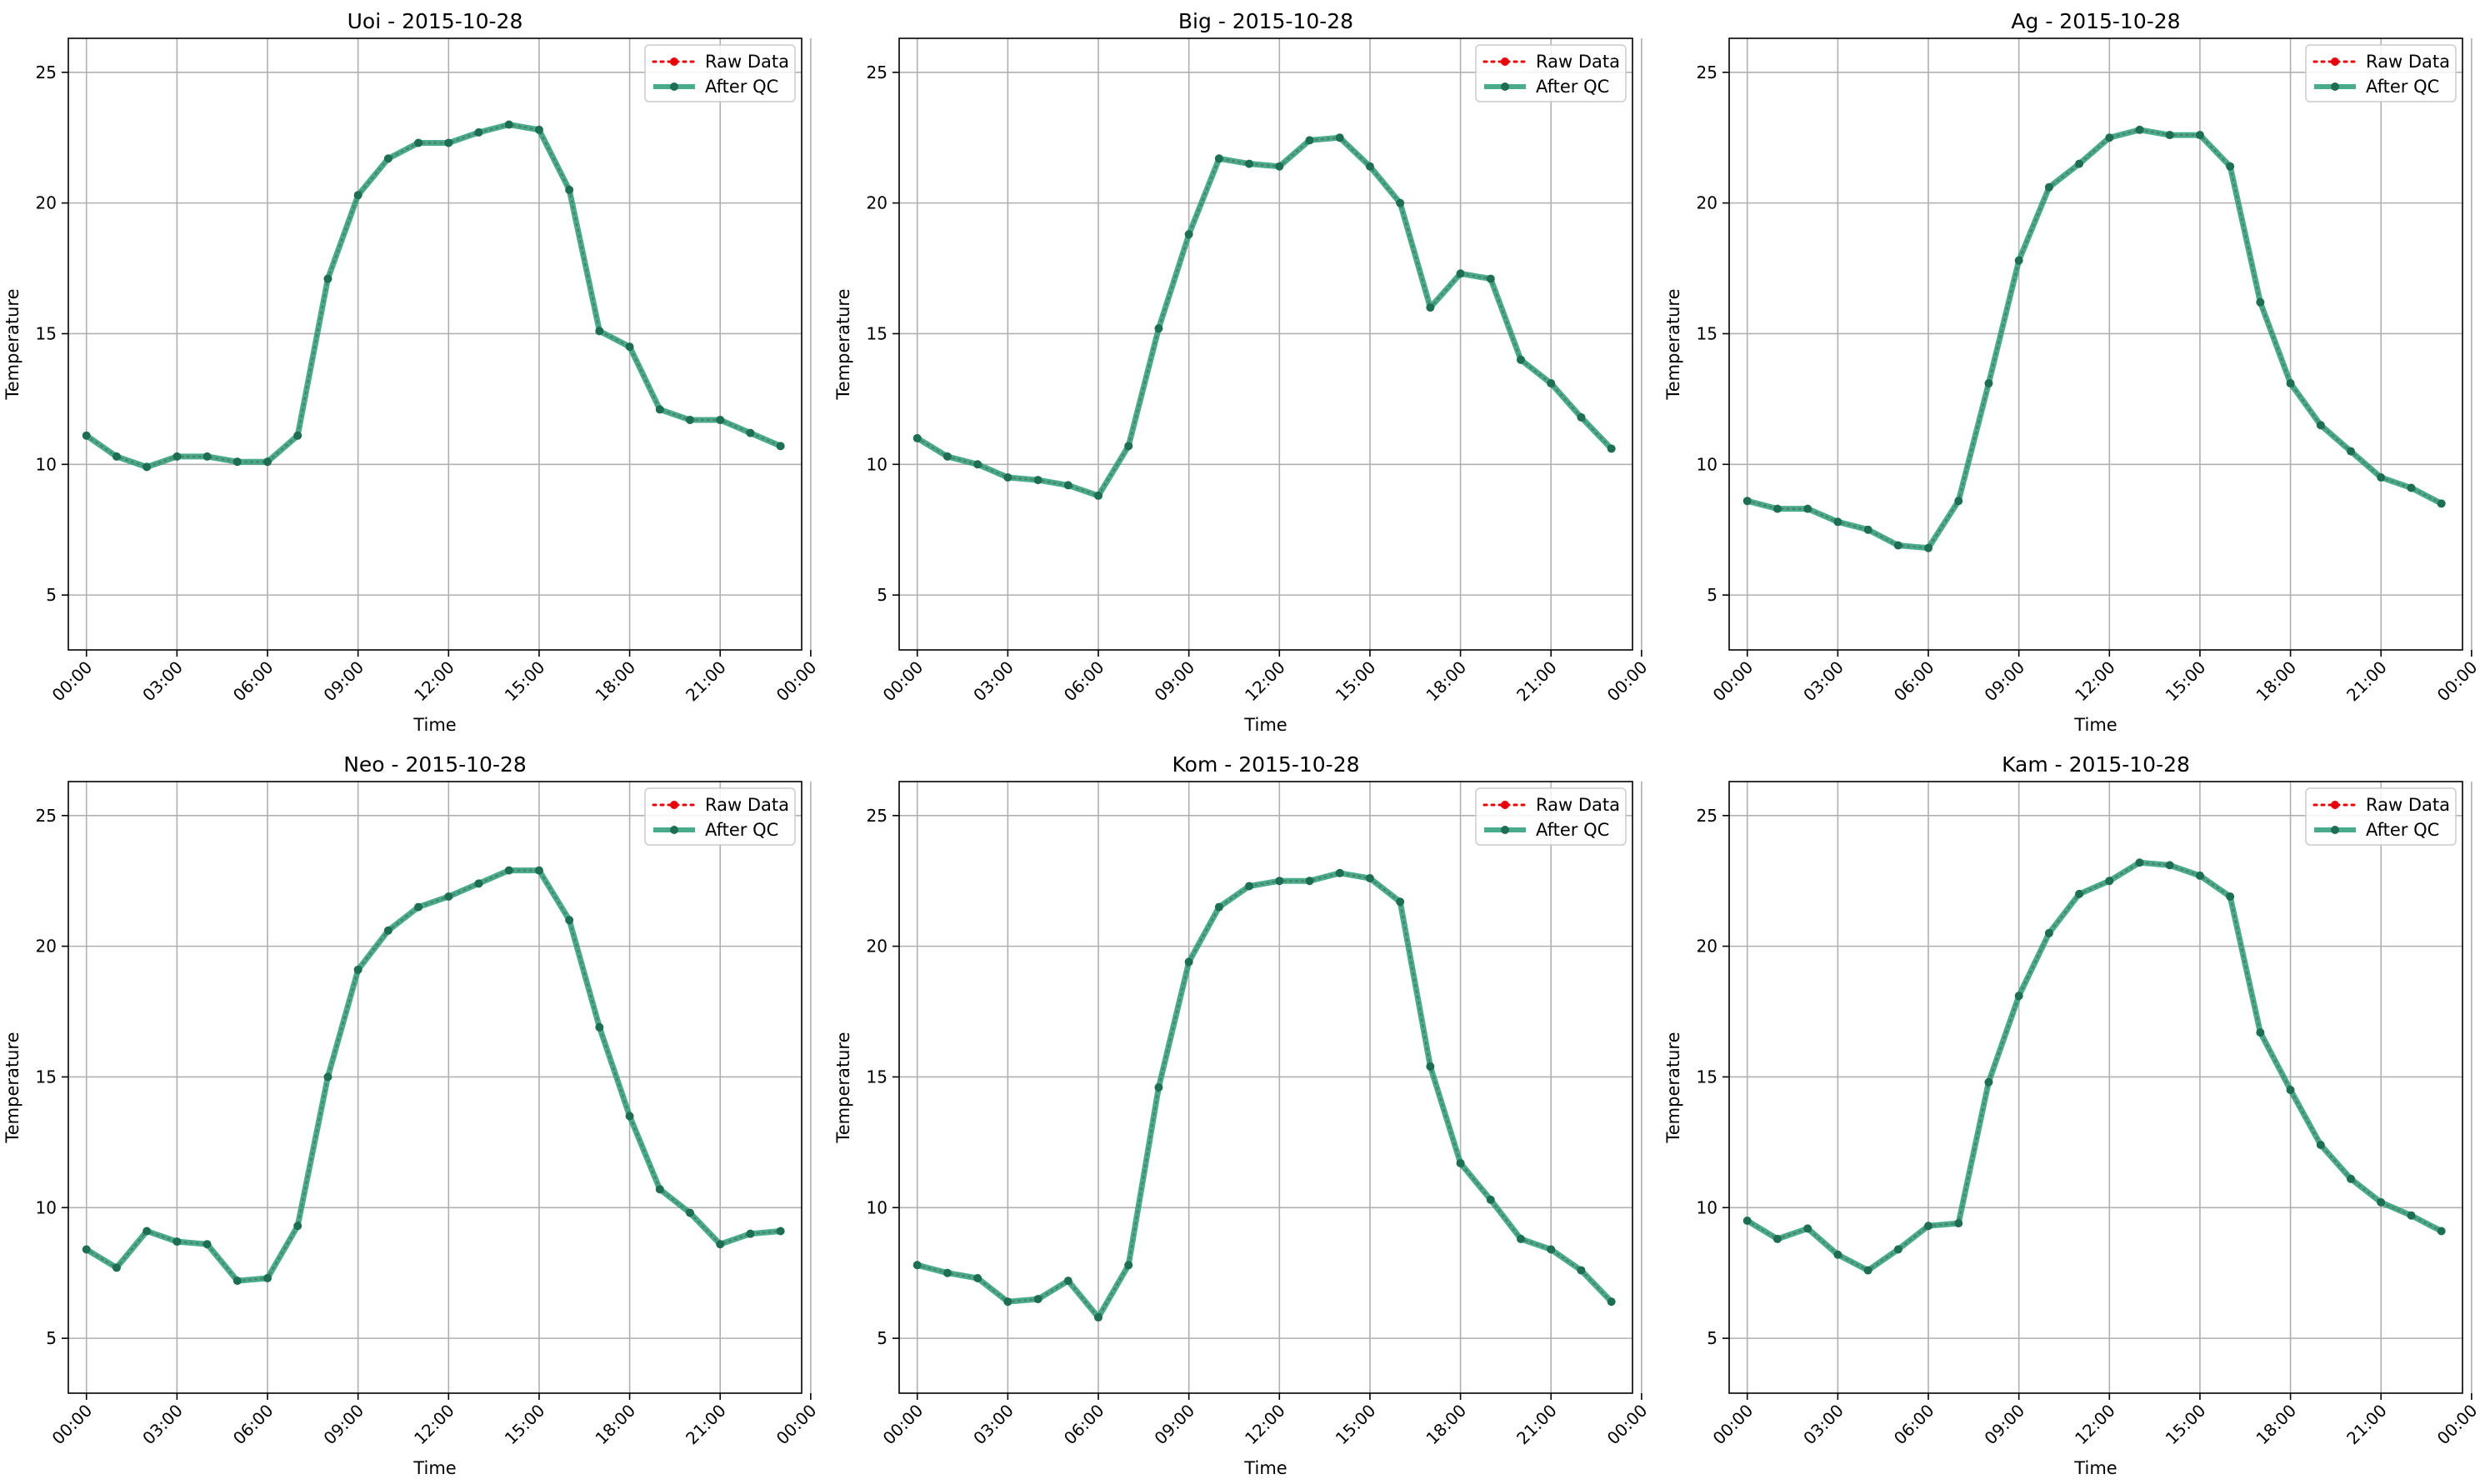 This screenshot has height=1484, width=2485. Describe the element at coordinates (2186, 1425) in the screenshot. I see `x-tick-label: 15:00` at that location.